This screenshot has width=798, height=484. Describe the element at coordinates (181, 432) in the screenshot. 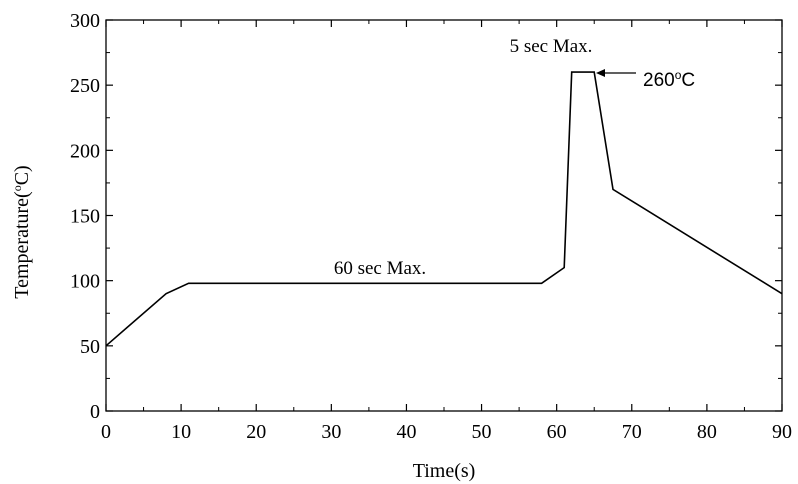

I see `x-tick-label: 10` at that location.